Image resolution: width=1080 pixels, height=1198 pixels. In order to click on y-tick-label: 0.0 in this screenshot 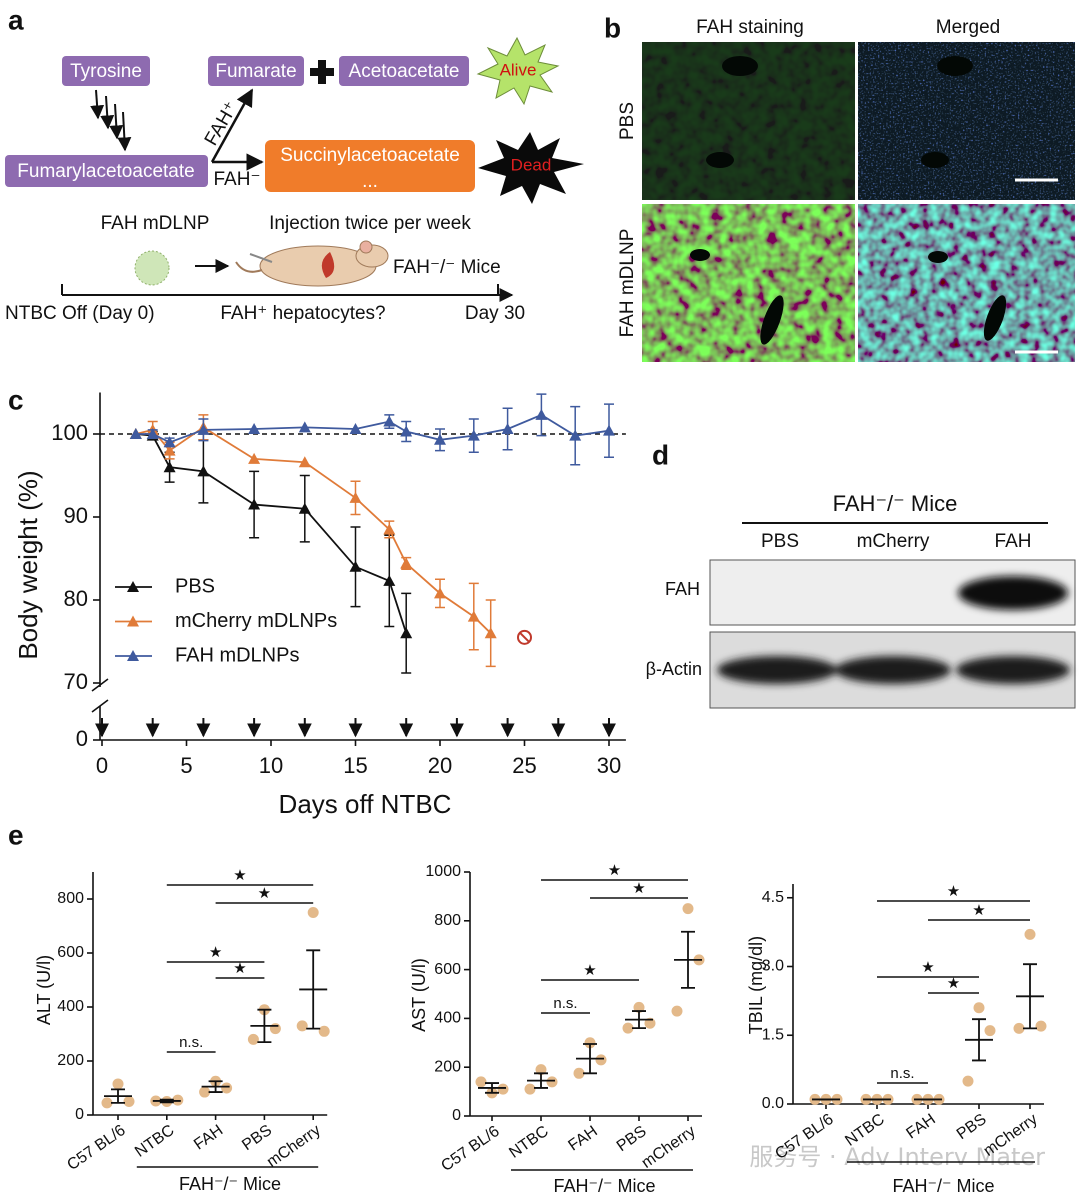, I will do `click(773, 1103)`.